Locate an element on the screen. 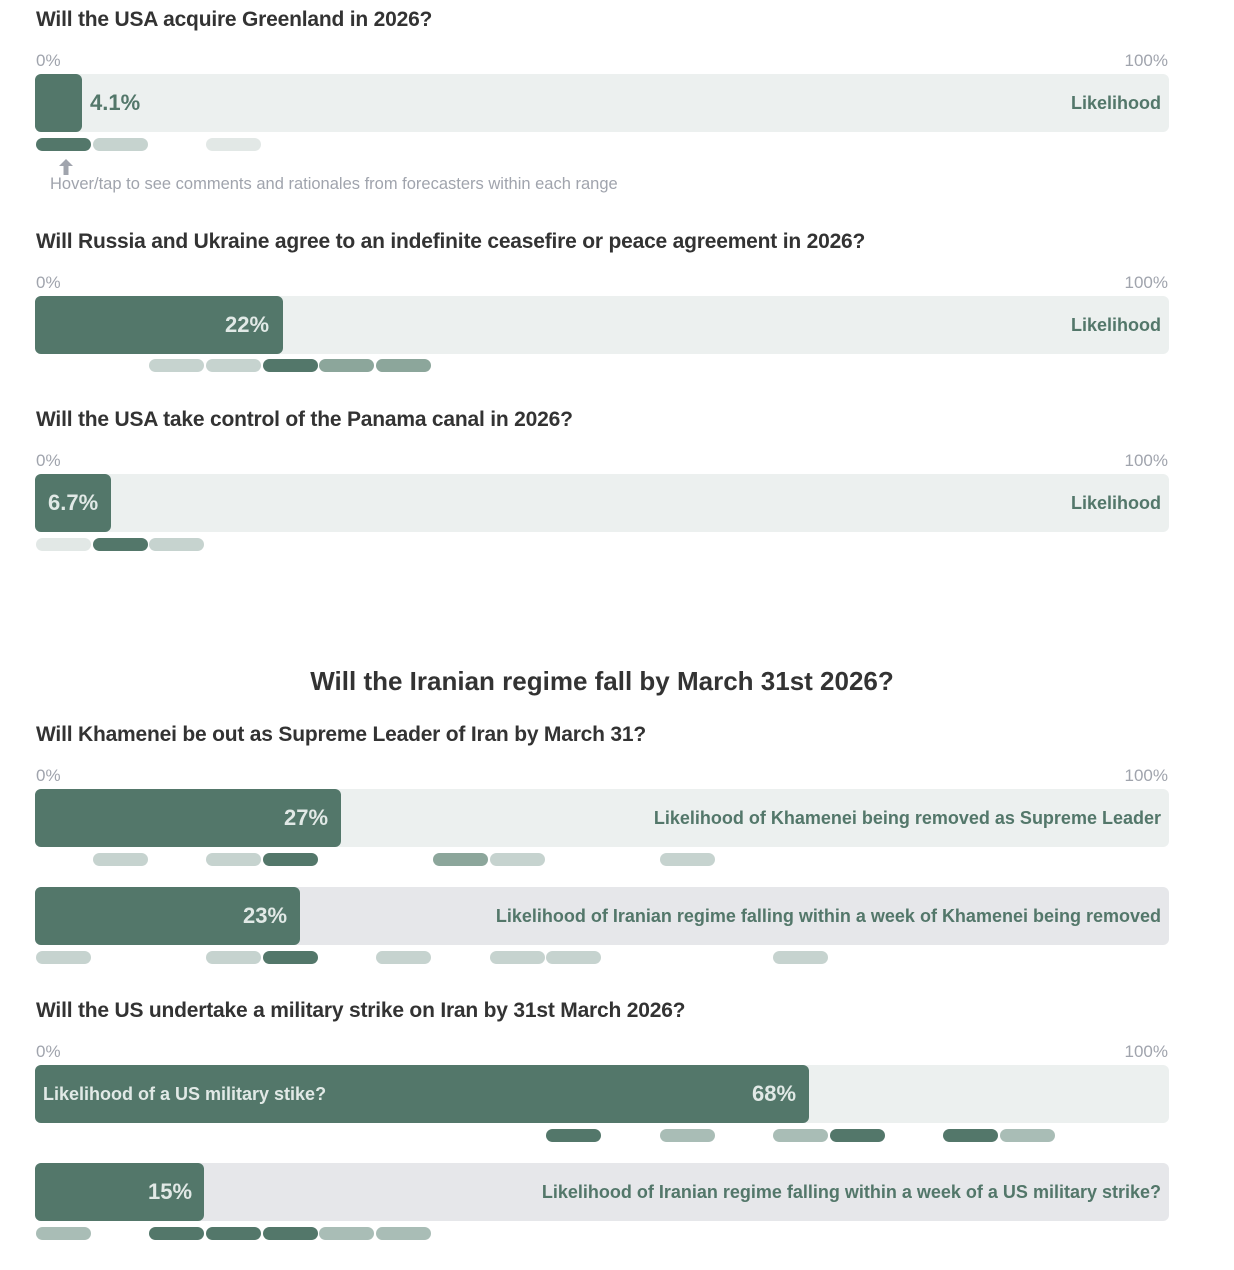 The height and width of the screenshot is (1270, 1234). forecast-distribution-regime-fall-after-khamenei is located at coordinates (602, 958).